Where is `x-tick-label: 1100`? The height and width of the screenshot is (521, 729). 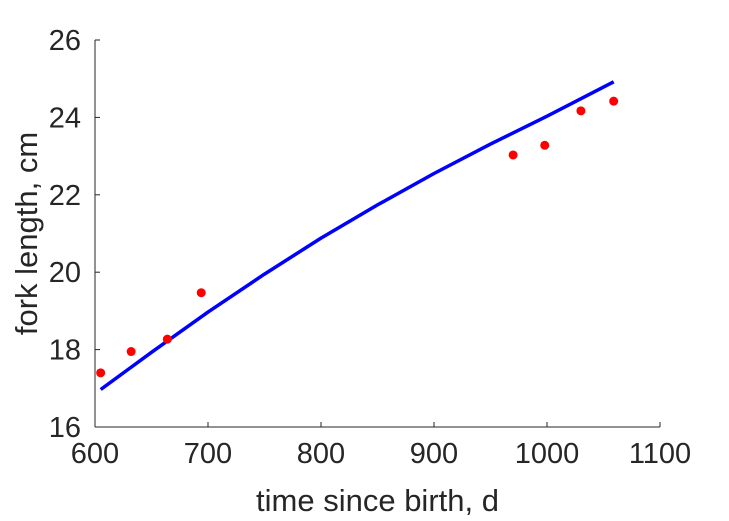
x-tick-label: 1100 is located at coordinates (660, 454).